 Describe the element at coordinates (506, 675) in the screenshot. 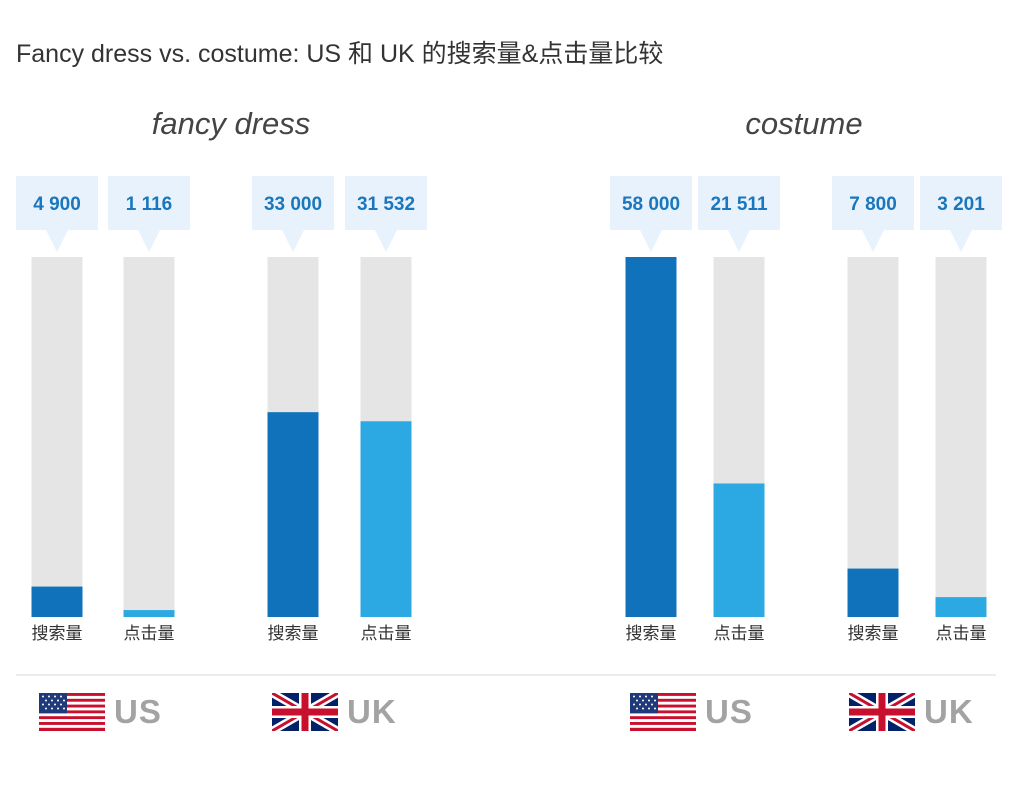

I see `divider-line` at that location.